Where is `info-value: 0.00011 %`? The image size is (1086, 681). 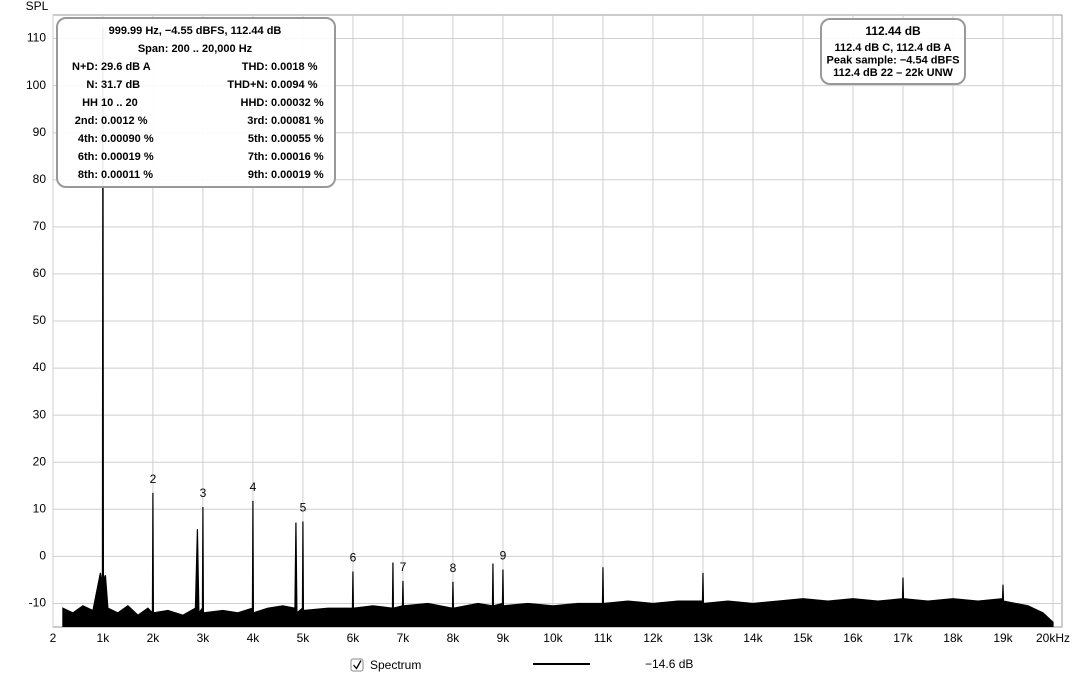
info-value: 0.00011 % is located at coordinates (127, 175).